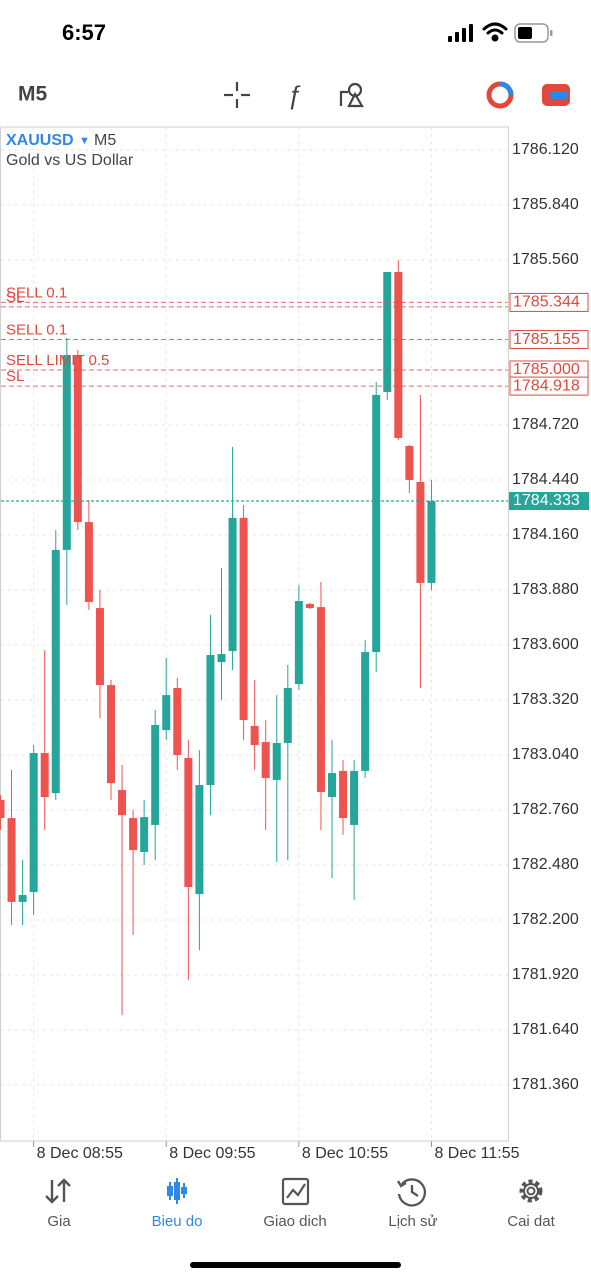 The height and width of the screenshot is (1280, 591). Describe the element at coordinates (545, 919) in the screenshot. I see `y-tick-label: 1782.200` at that location.